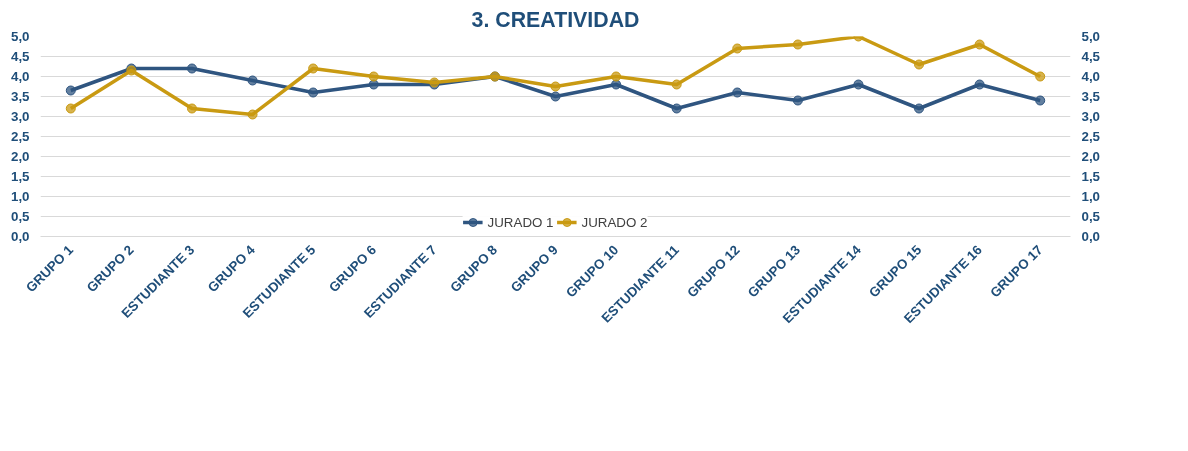 The image size is (1188, 451). Describe the element at coordinates (1091, 236) in the screenshot. I see `y2-tick-label: 0,0` at that location.